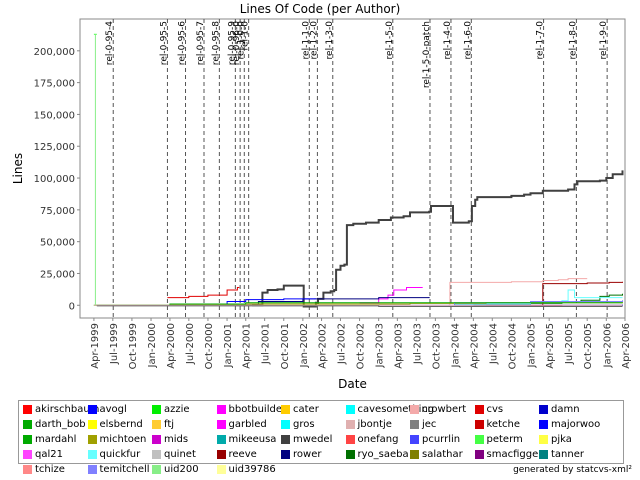 Image resolution: width=640 pixels, height=480 pixels. Describe the element at coordinates (181, 469) in the screenshot. I see `legend-label: uid200` at that location.